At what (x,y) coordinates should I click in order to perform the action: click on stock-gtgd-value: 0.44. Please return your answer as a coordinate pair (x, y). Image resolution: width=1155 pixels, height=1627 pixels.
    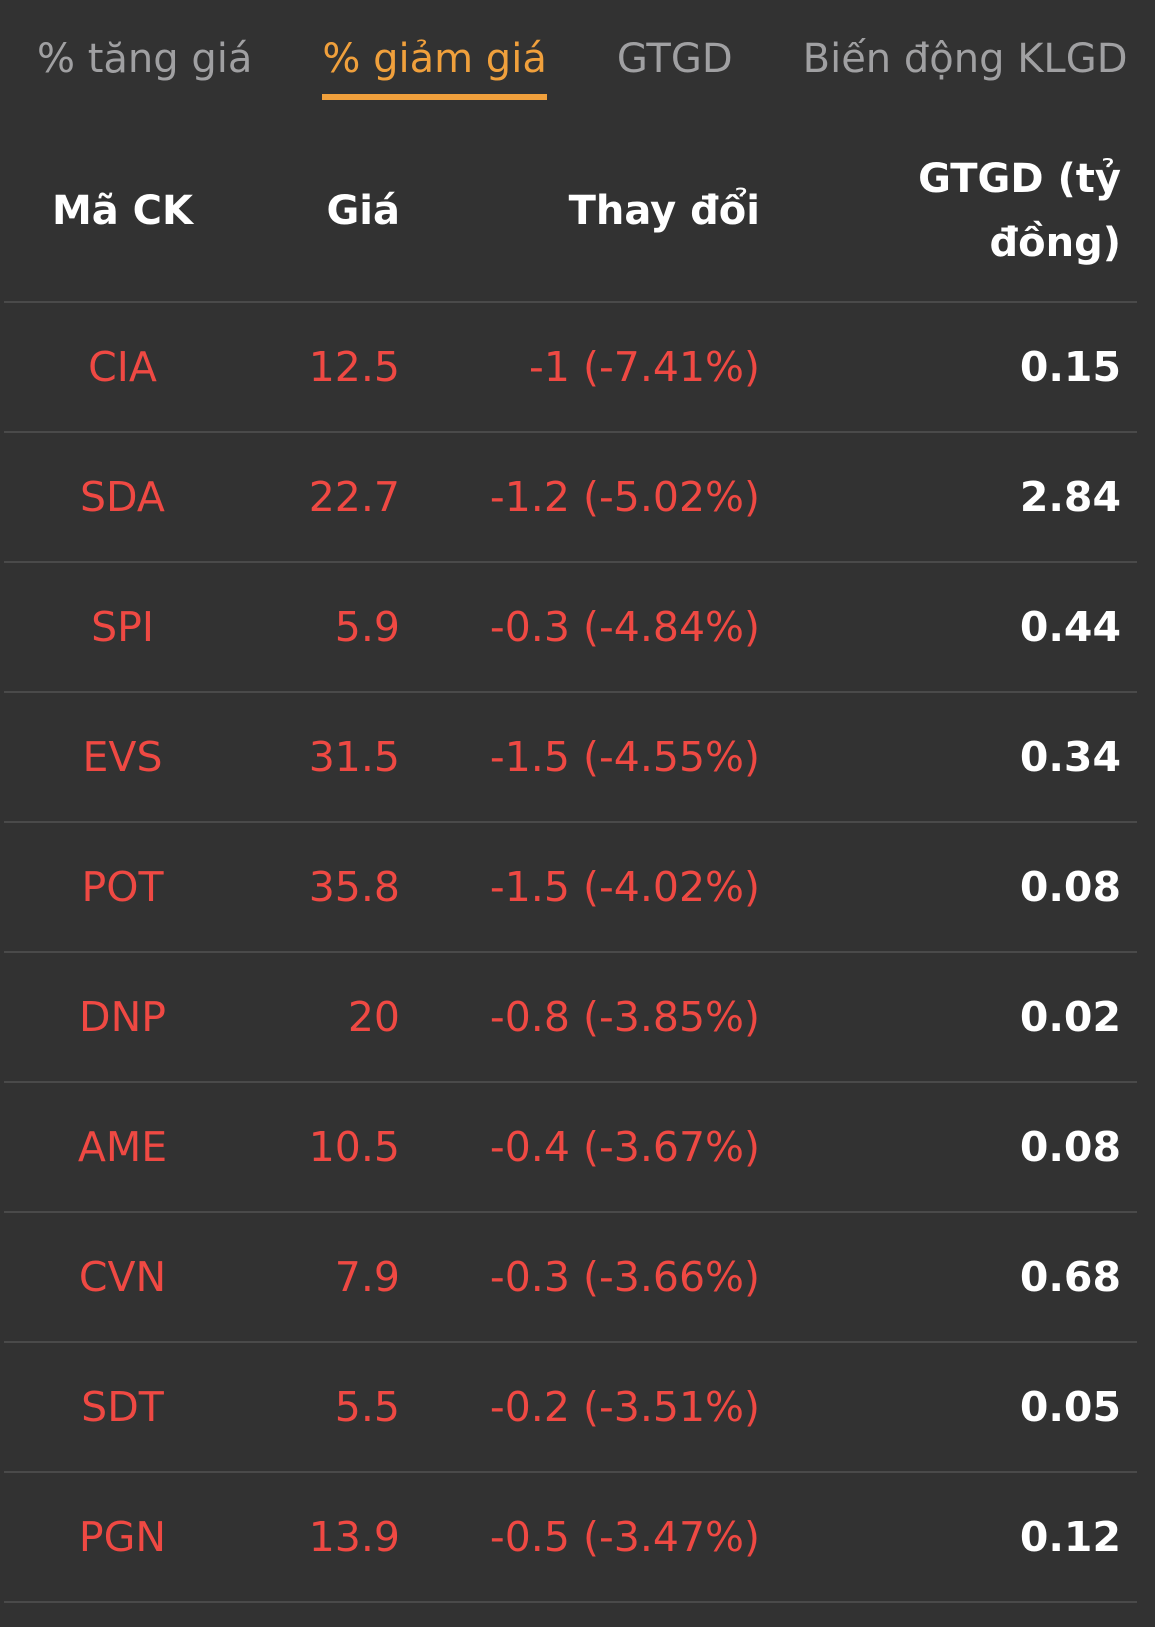
    Looking at the image, I should click on (1070, 627).